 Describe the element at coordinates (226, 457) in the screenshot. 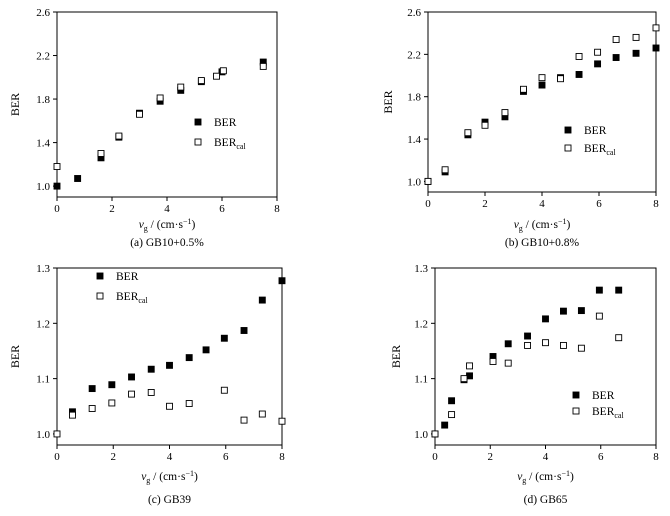

I see `x-tick-label: 6` at that location.